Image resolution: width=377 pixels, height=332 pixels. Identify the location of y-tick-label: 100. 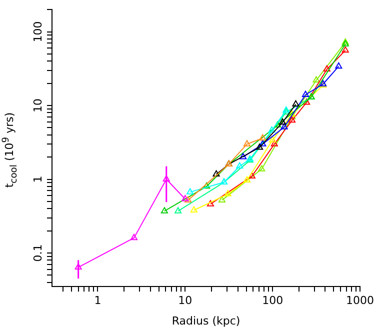
(37, 31).